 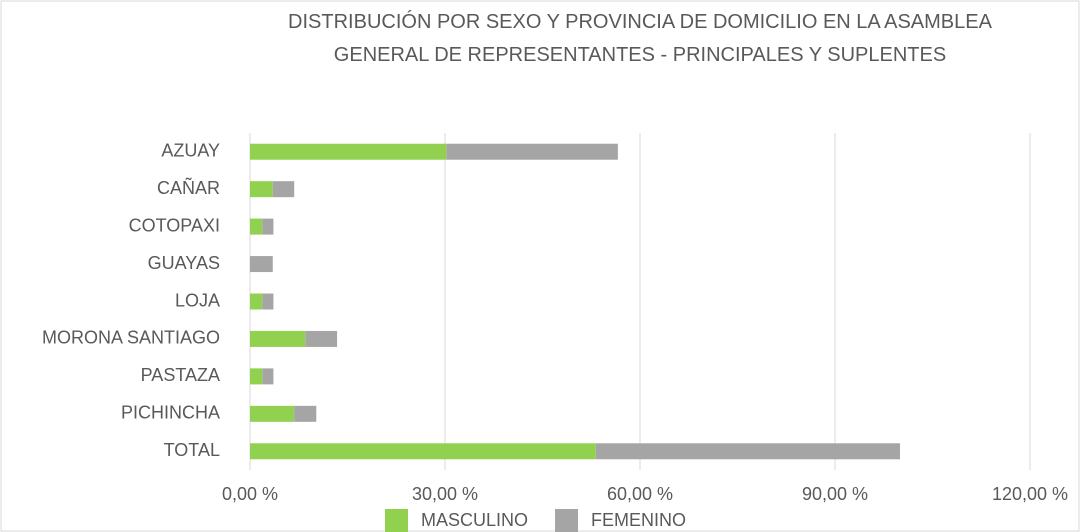 I want to click on y-tick-label: TOTAL, so click(x=192, y=450).